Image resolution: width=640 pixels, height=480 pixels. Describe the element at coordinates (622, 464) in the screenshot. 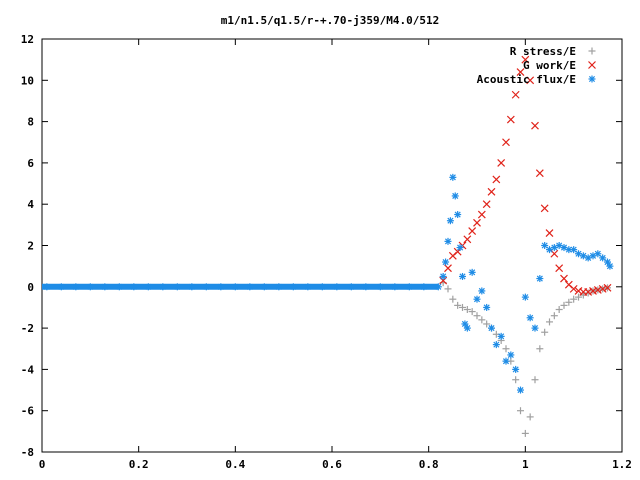

I see `x-tick-label: 1.2` at that location.